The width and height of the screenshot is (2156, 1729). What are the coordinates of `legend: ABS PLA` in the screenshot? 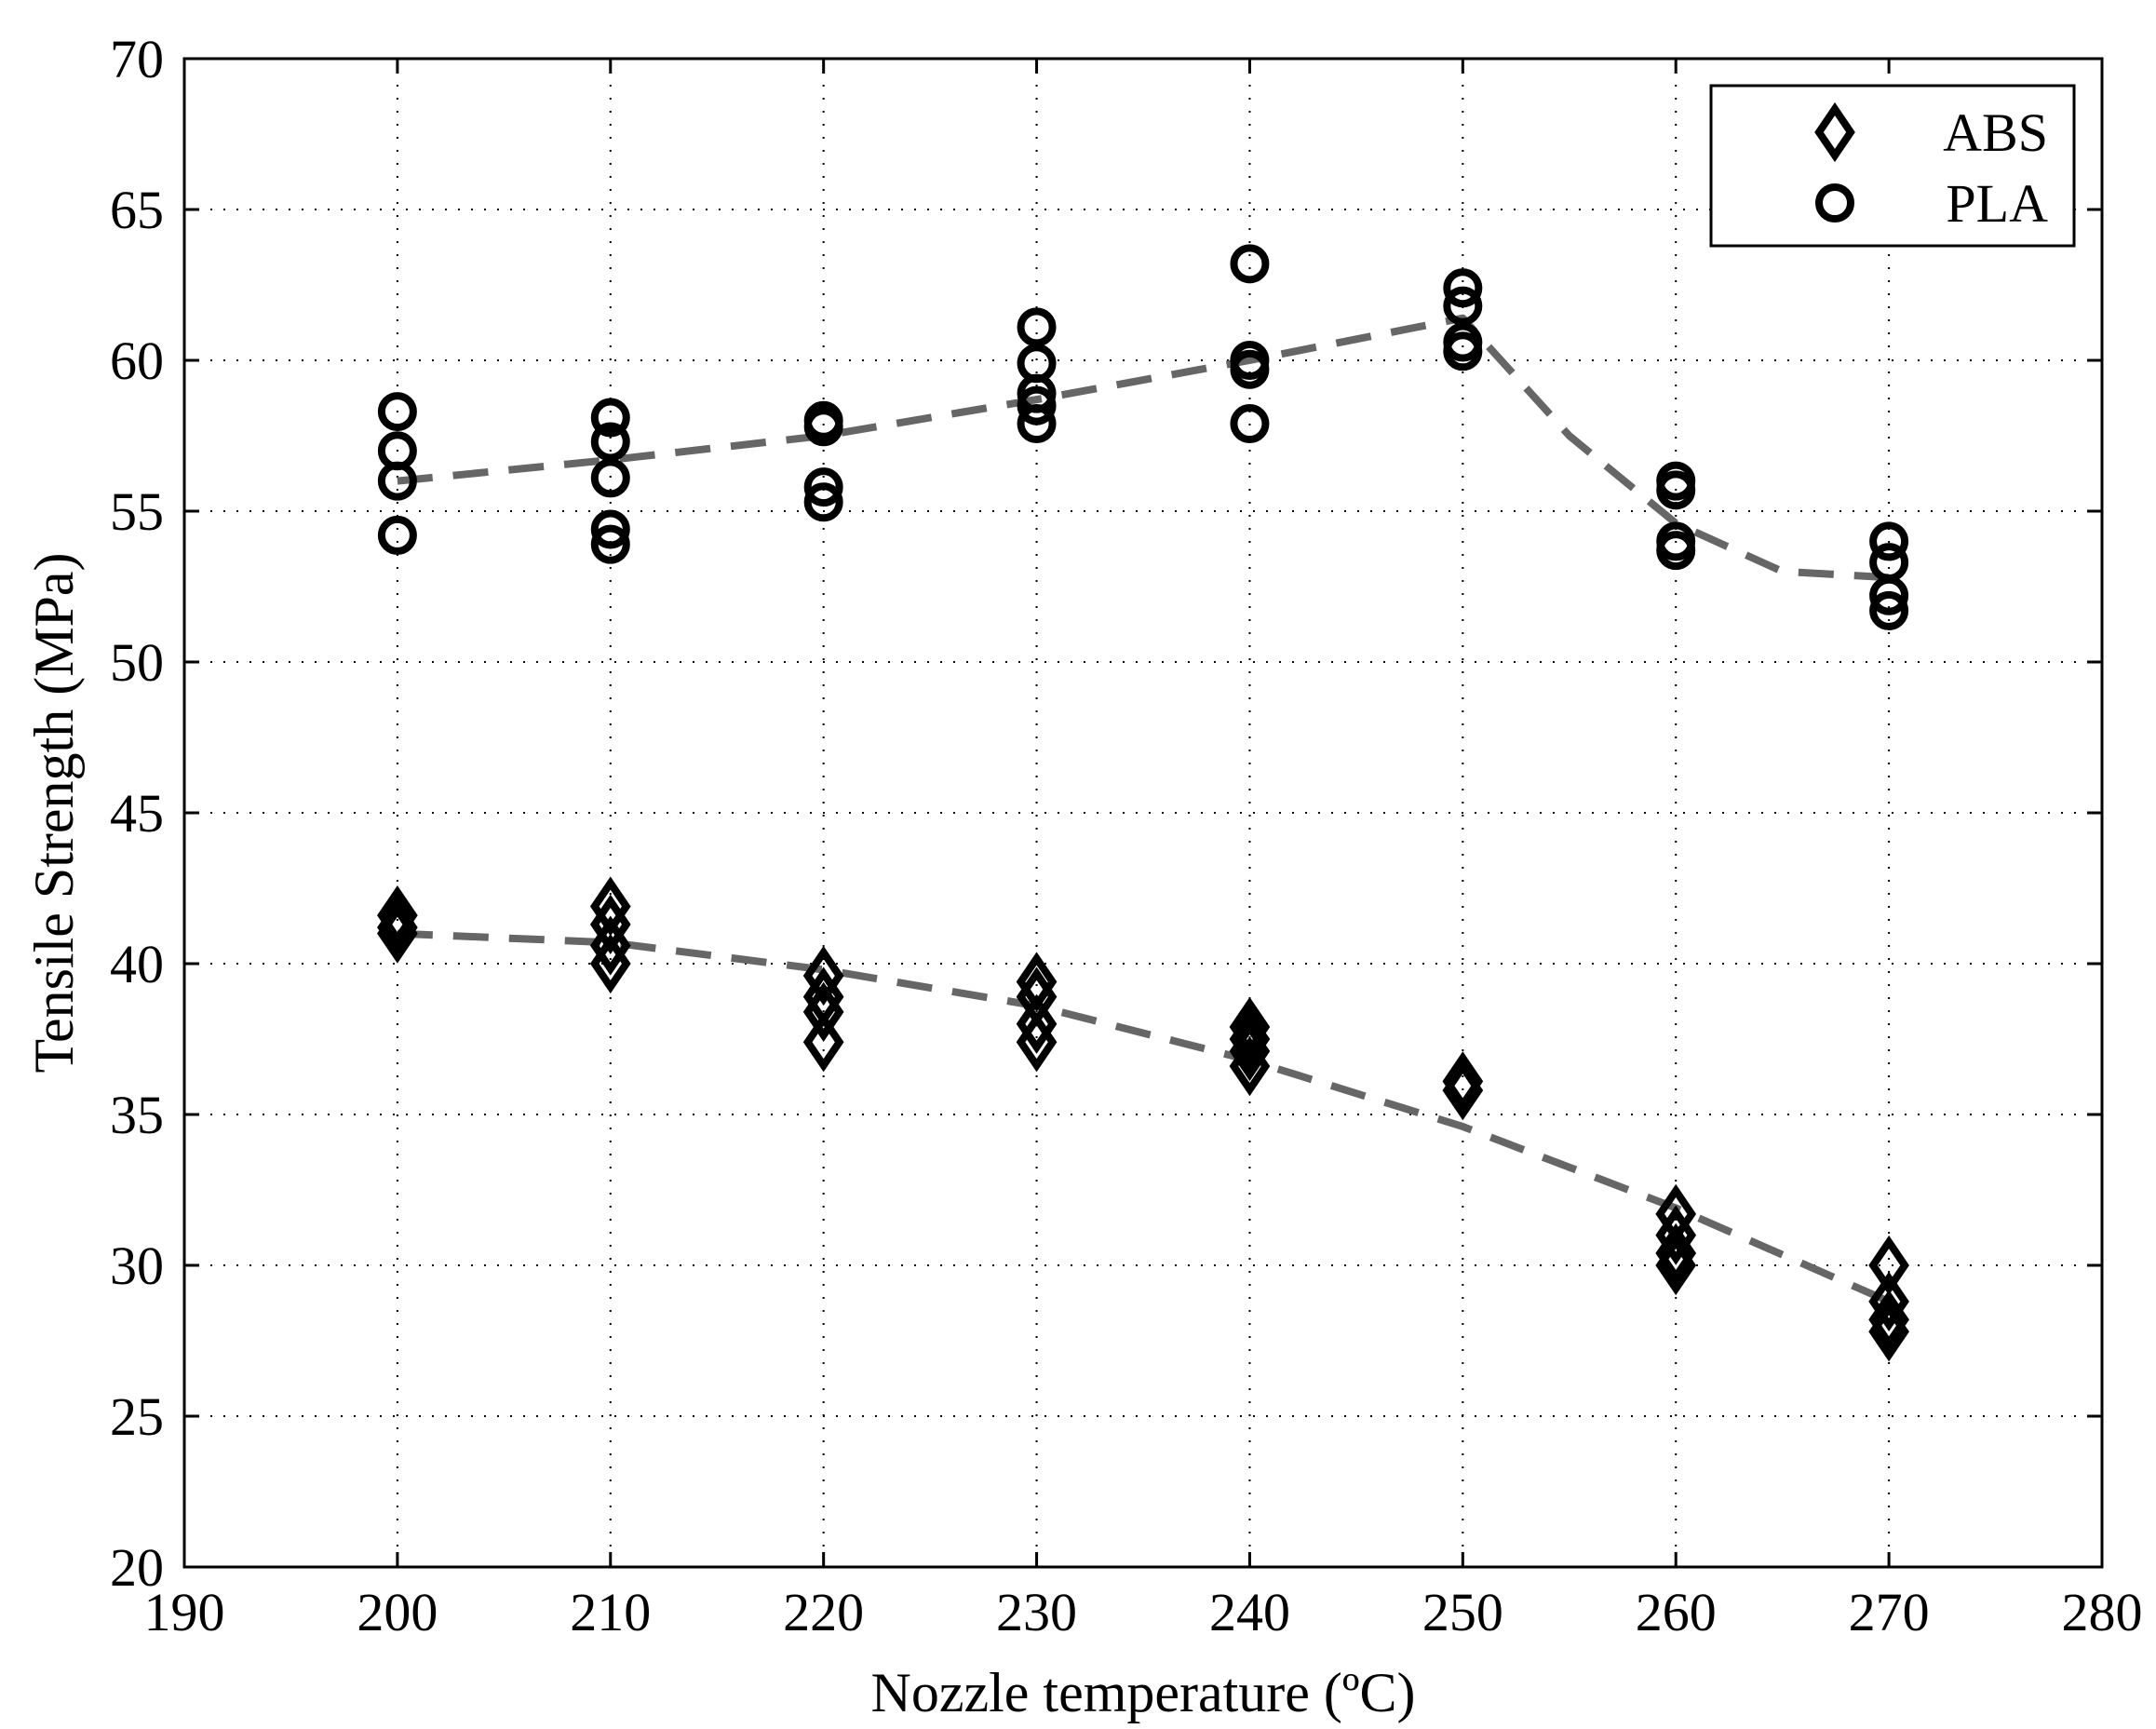 It's located at (1892, 166).